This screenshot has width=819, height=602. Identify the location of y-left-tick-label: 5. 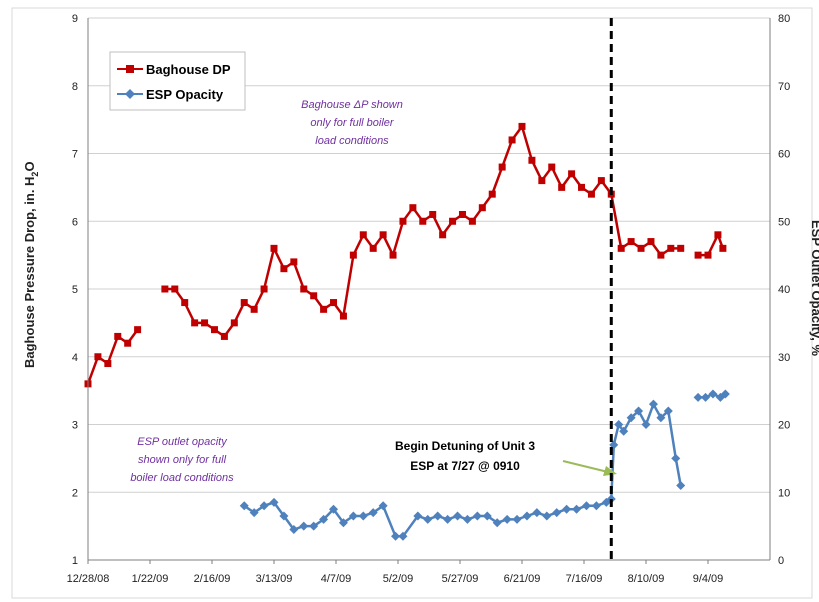
(75, 290).